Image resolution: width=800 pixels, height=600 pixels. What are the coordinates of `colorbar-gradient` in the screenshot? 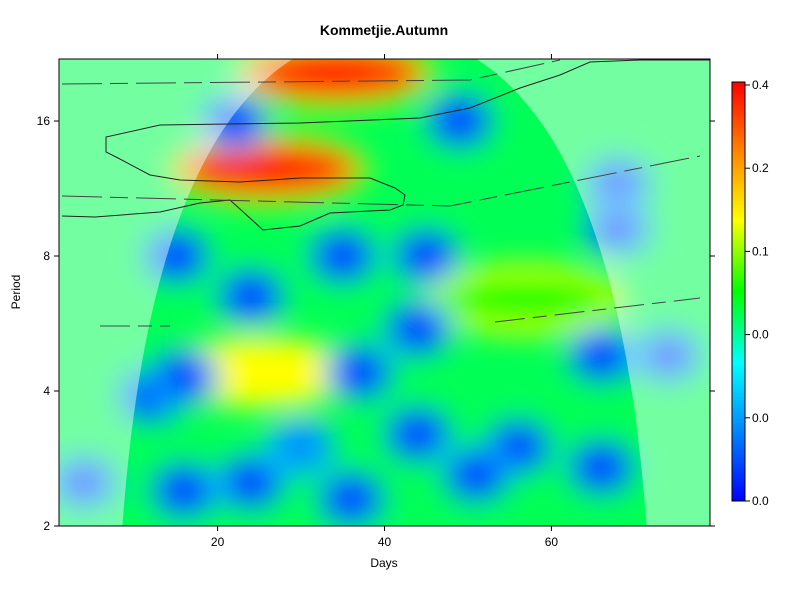 It's located at (738, 291).